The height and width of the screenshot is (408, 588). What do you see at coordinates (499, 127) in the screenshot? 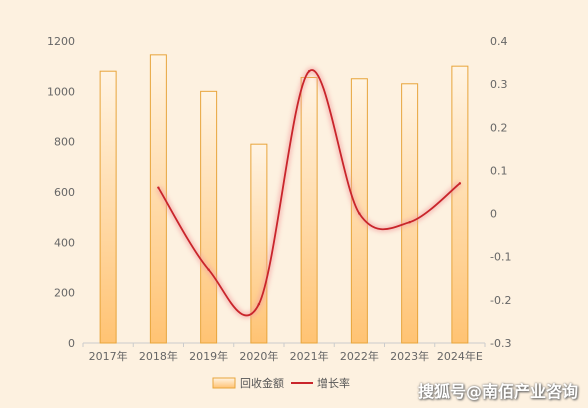
I see `y-right-tick-label: 0.2` at bounding box center [499, 127].